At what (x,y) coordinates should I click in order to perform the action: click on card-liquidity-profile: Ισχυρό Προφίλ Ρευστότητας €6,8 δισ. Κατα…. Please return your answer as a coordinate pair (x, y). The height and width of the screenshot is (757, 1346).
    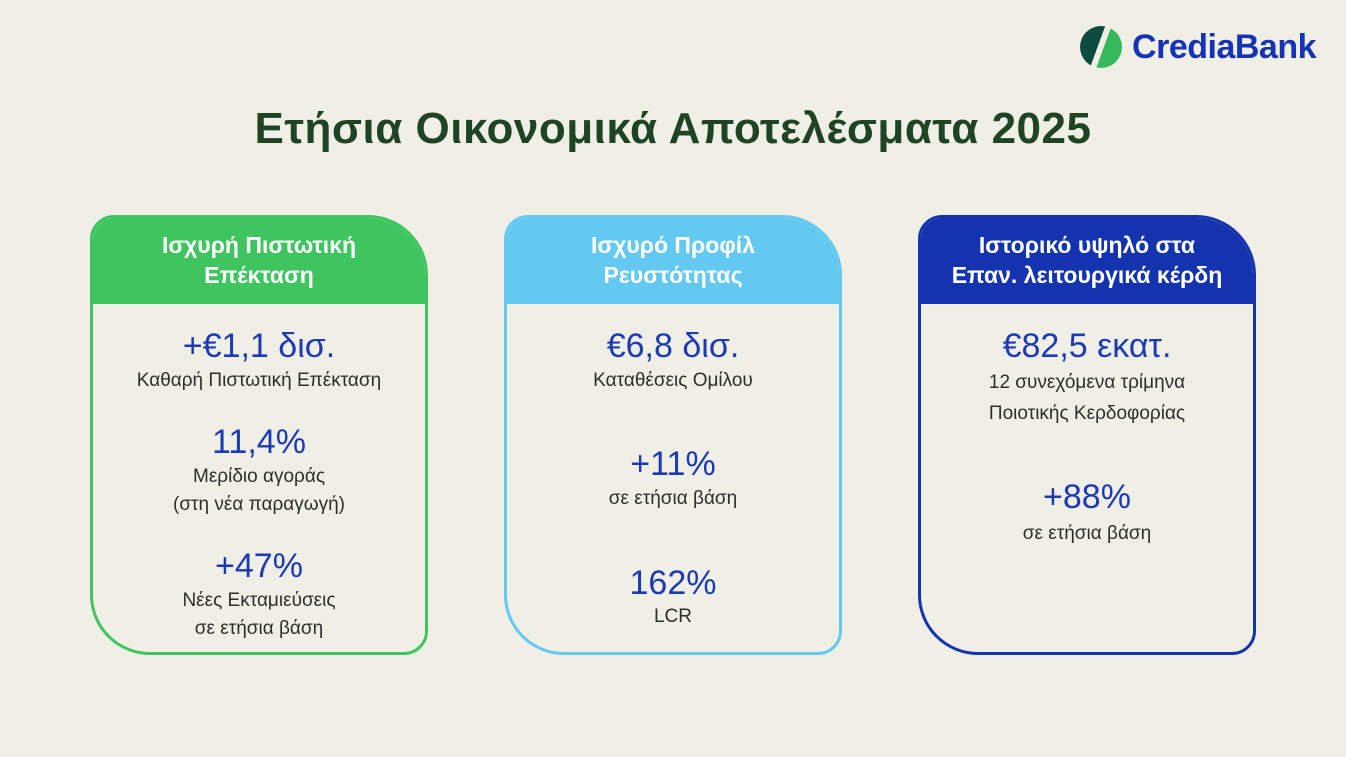
    Looking at the image, I should click on (673, 435).